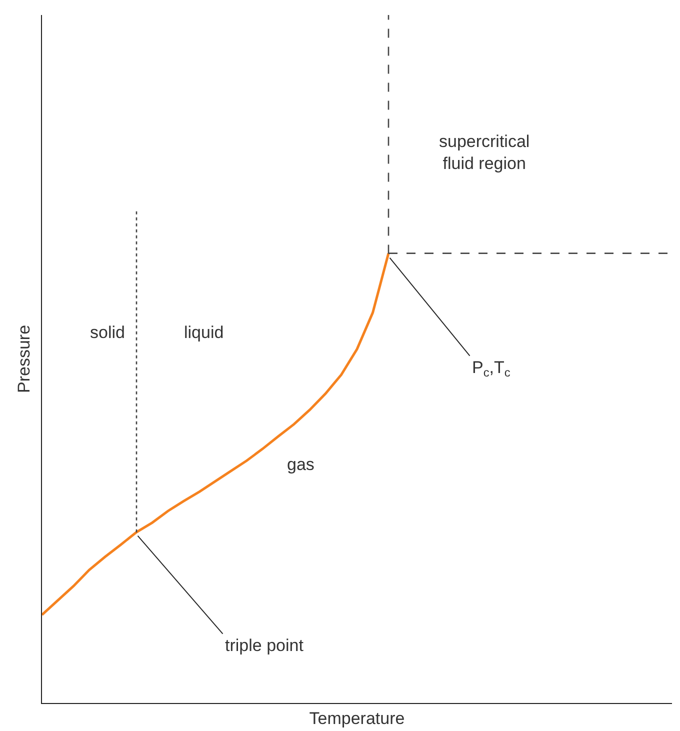 This screenshot has height=731, width=680. I want to click on text: supercritical fluid region, so click(484, 153).